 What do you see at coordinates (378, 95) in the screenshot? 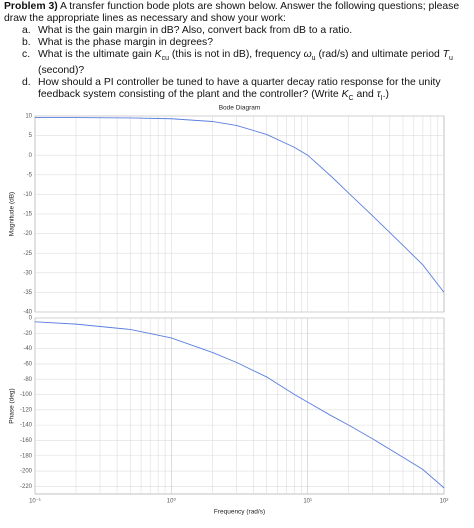
I see `symbol: τ` at bounding box center [378, 95].